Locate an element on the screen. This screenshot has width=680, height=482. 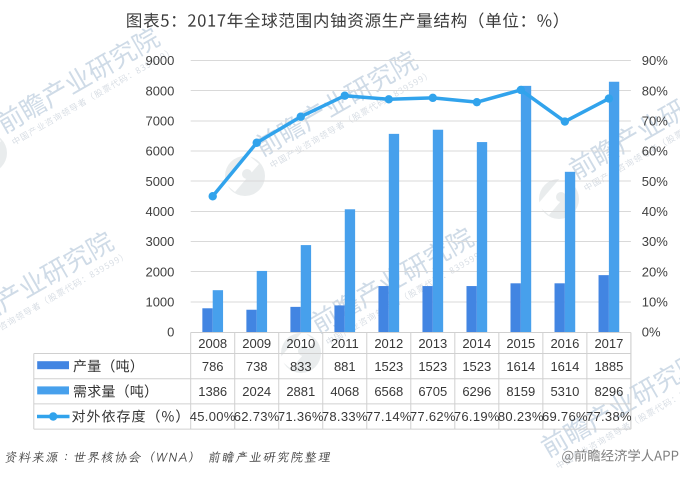
svg-text: 1000 is located at coordinates (159, 301).